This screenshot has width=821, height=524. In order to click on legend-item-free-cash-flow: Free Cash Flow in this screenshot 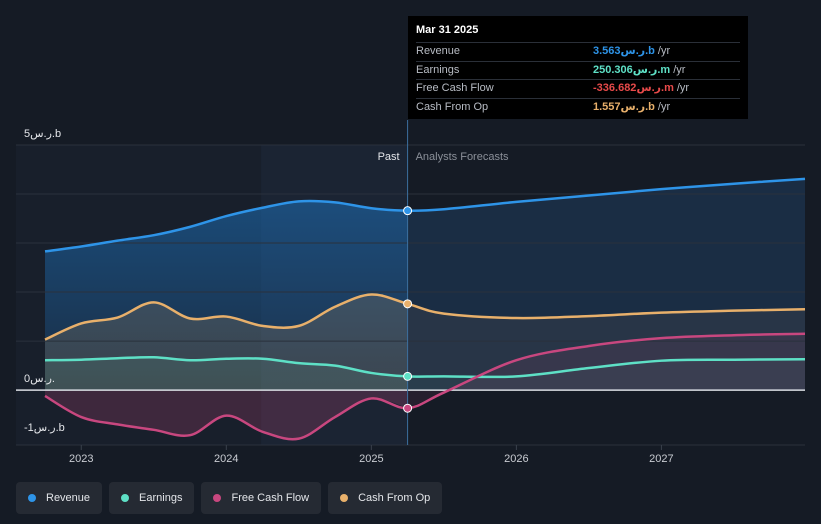, I will do `click(261, 498)`.